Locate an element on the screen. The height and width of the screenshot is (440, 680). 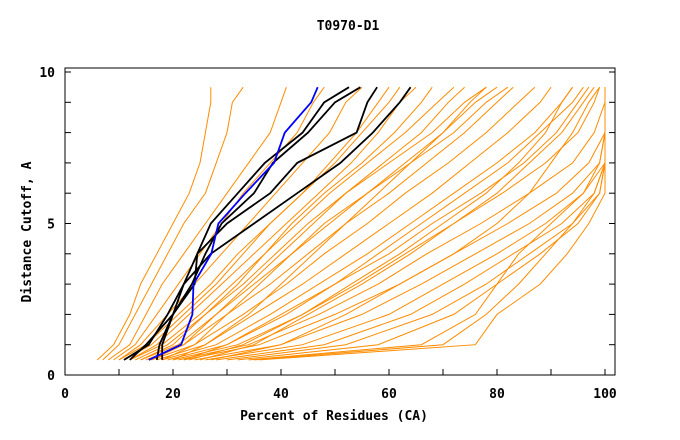
x-tick-label: 20 is located at coordinates (173, 394).